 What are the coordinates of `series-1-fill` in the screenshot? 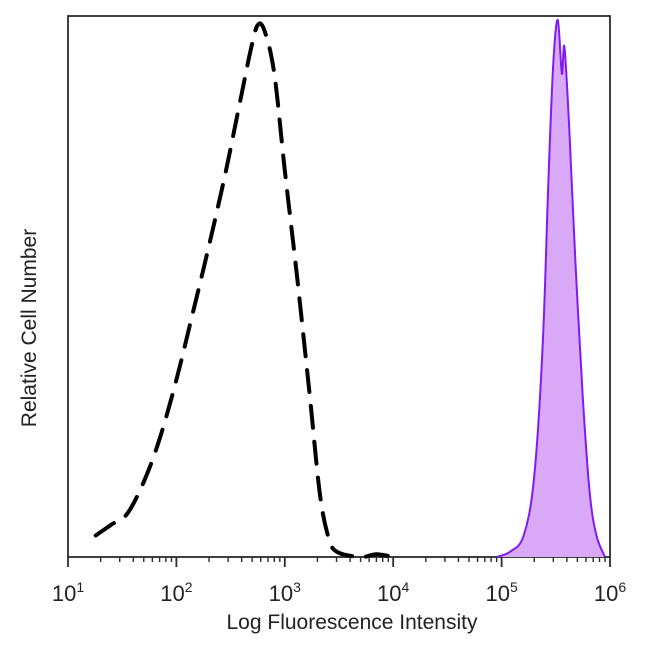 It's located at (550, 288).